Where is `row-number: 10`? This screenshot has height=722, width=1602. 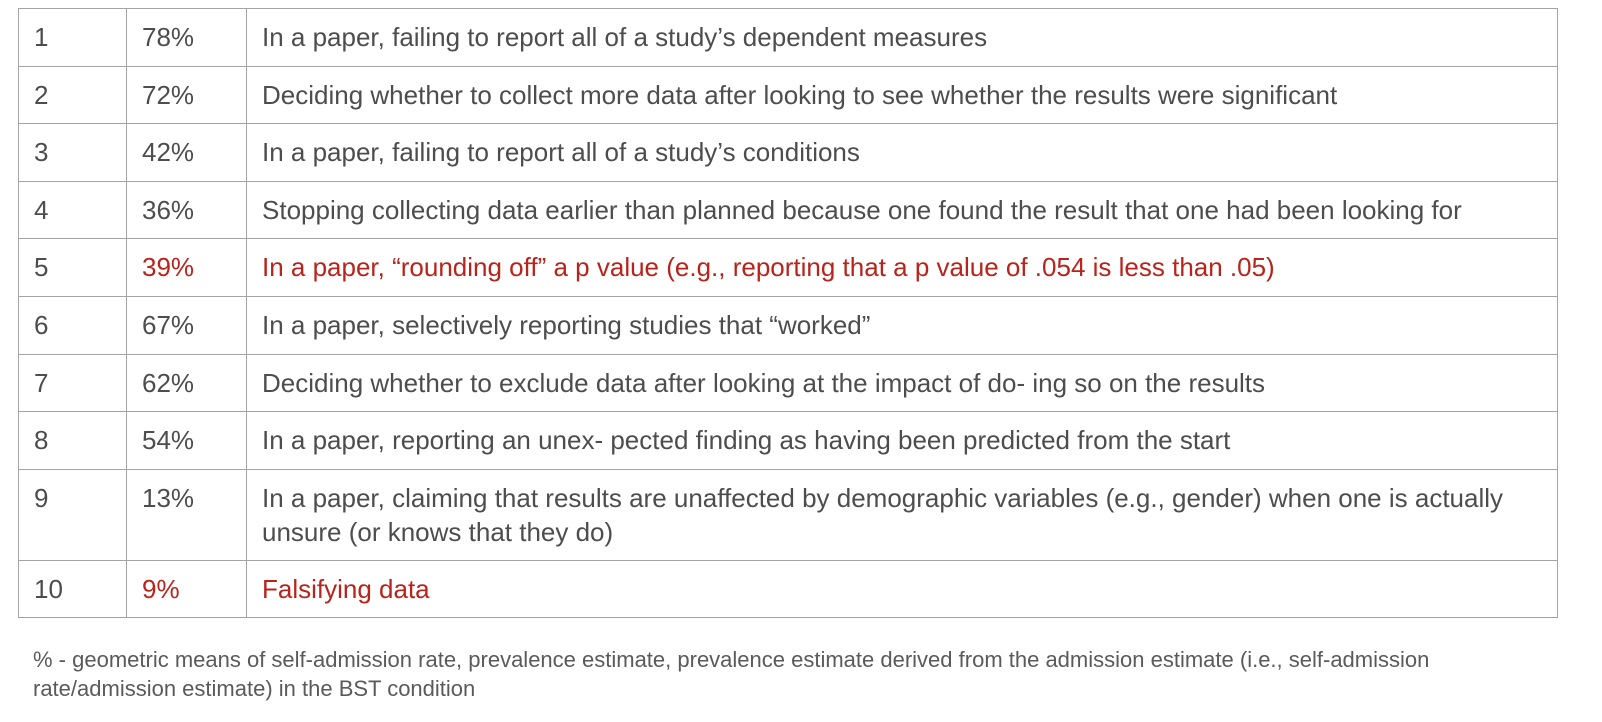
row-number: 10 is located at coordinates (72, 589).